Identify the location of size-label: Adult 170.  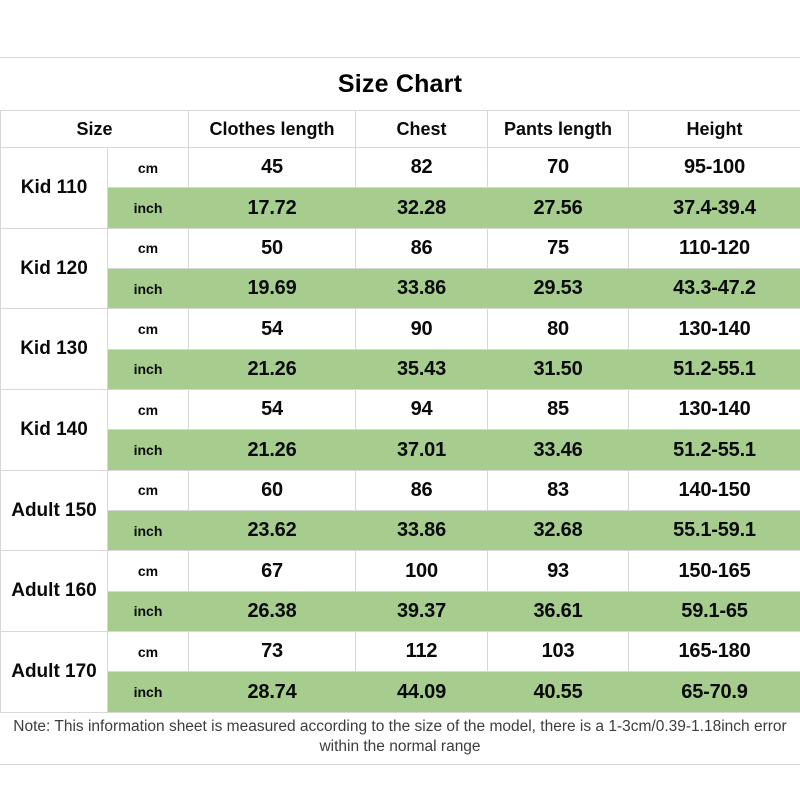
(54, 672).